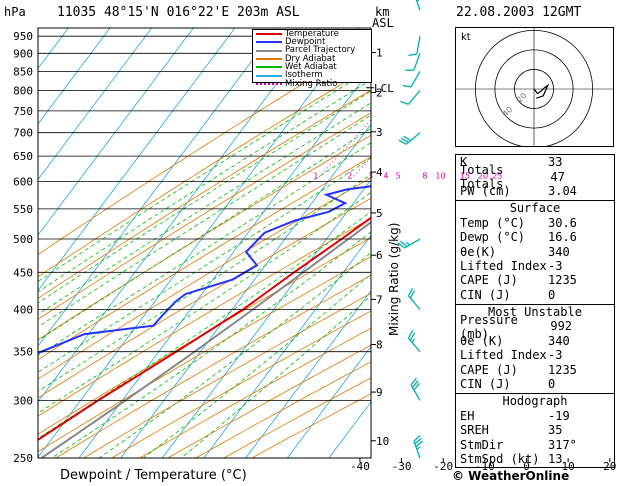 This screenshot has width=629, height=486. Describe the element at coordinates (559, 251) in the screenshot. I see `stat-value: 340` at that location.